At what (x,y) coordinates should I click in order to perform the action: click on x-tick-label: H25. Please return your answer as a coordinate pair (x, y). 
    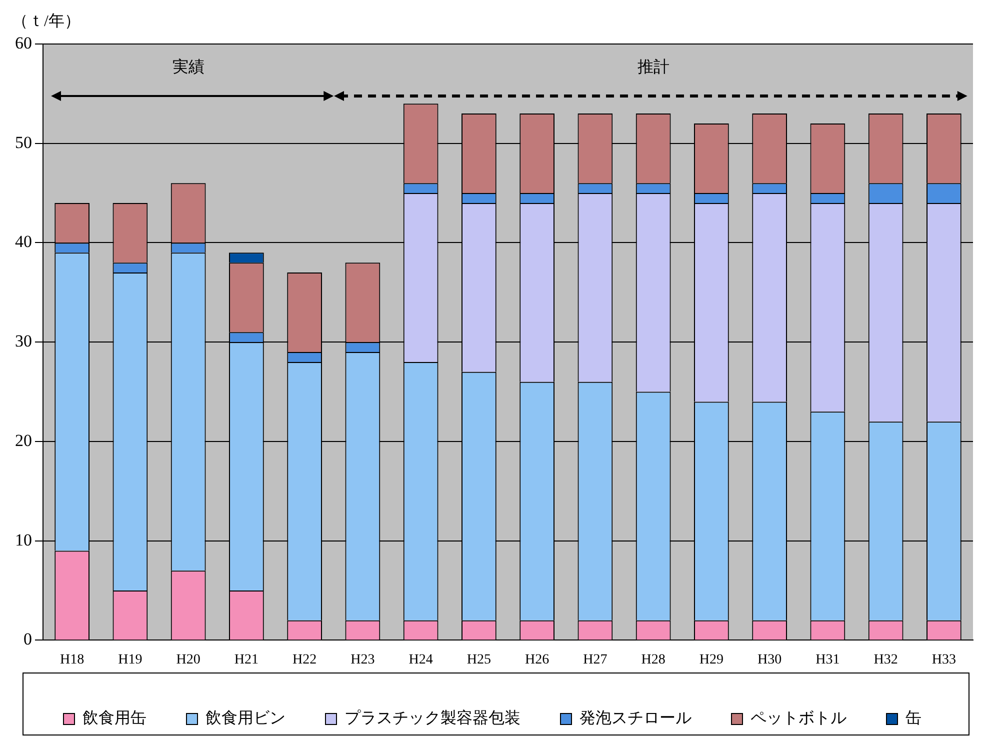
    Looking at the image, I should click on (478, 660).